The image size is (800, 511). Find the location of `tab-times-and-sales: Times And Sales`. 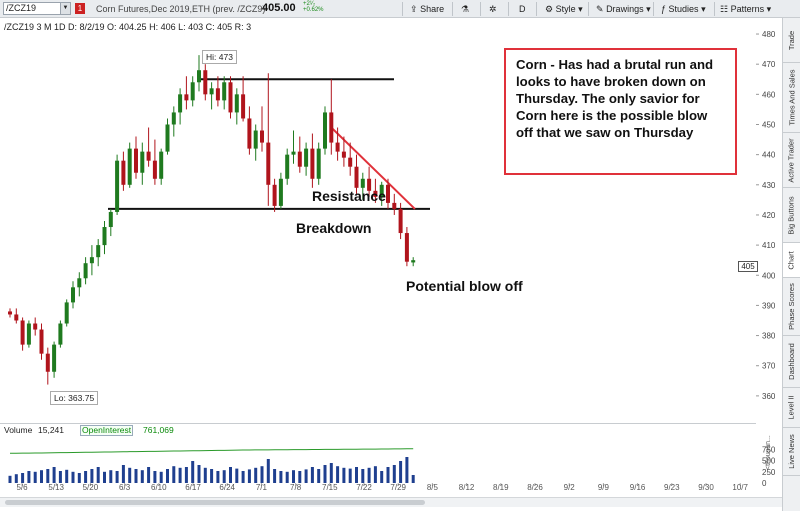

tab-times-and-sales: Times And Sales is located at coordinates (791, 98).